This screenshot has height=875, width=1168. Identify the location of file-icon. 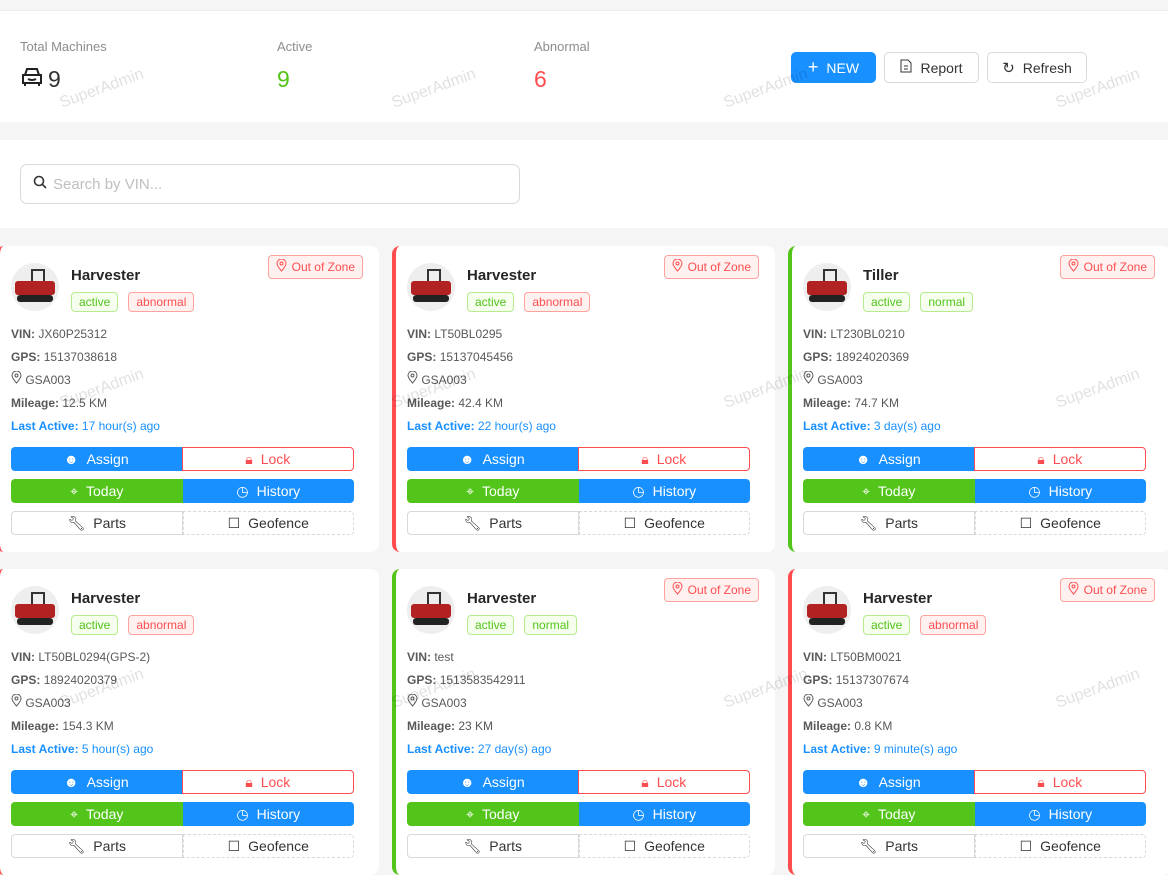
(906, 67).